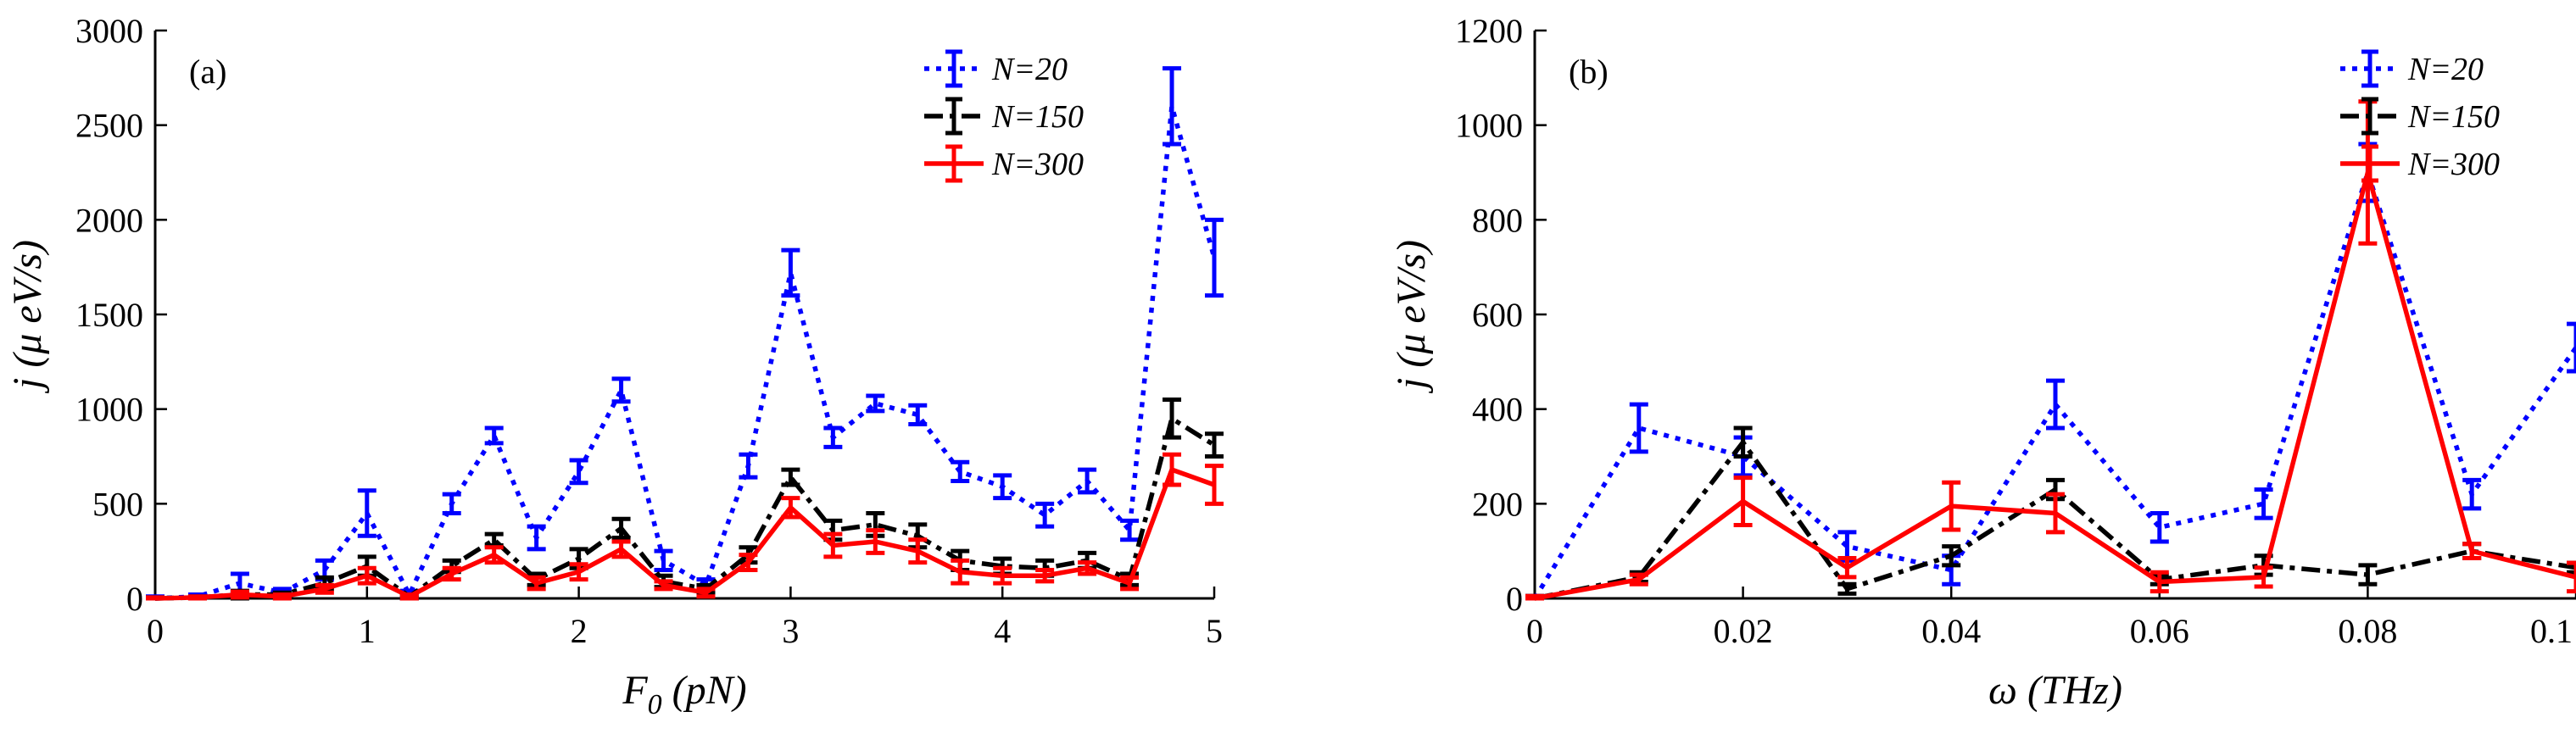  Describe the element at coordinates (2551, 631) in the screenshot. I see `x-tick-label: 0.1` at that location.